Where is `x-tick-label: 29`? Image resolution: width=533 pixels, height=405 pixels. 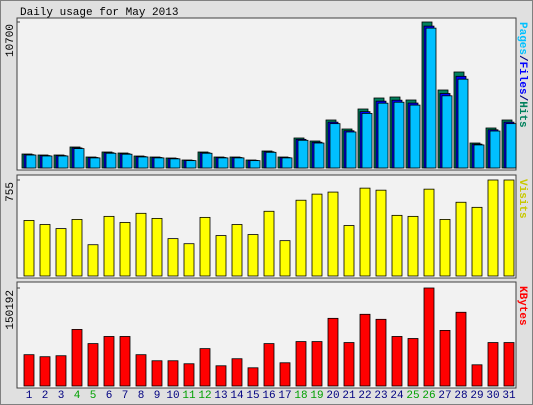 x-tick-label: 29 is located at coordinates (476, 396).